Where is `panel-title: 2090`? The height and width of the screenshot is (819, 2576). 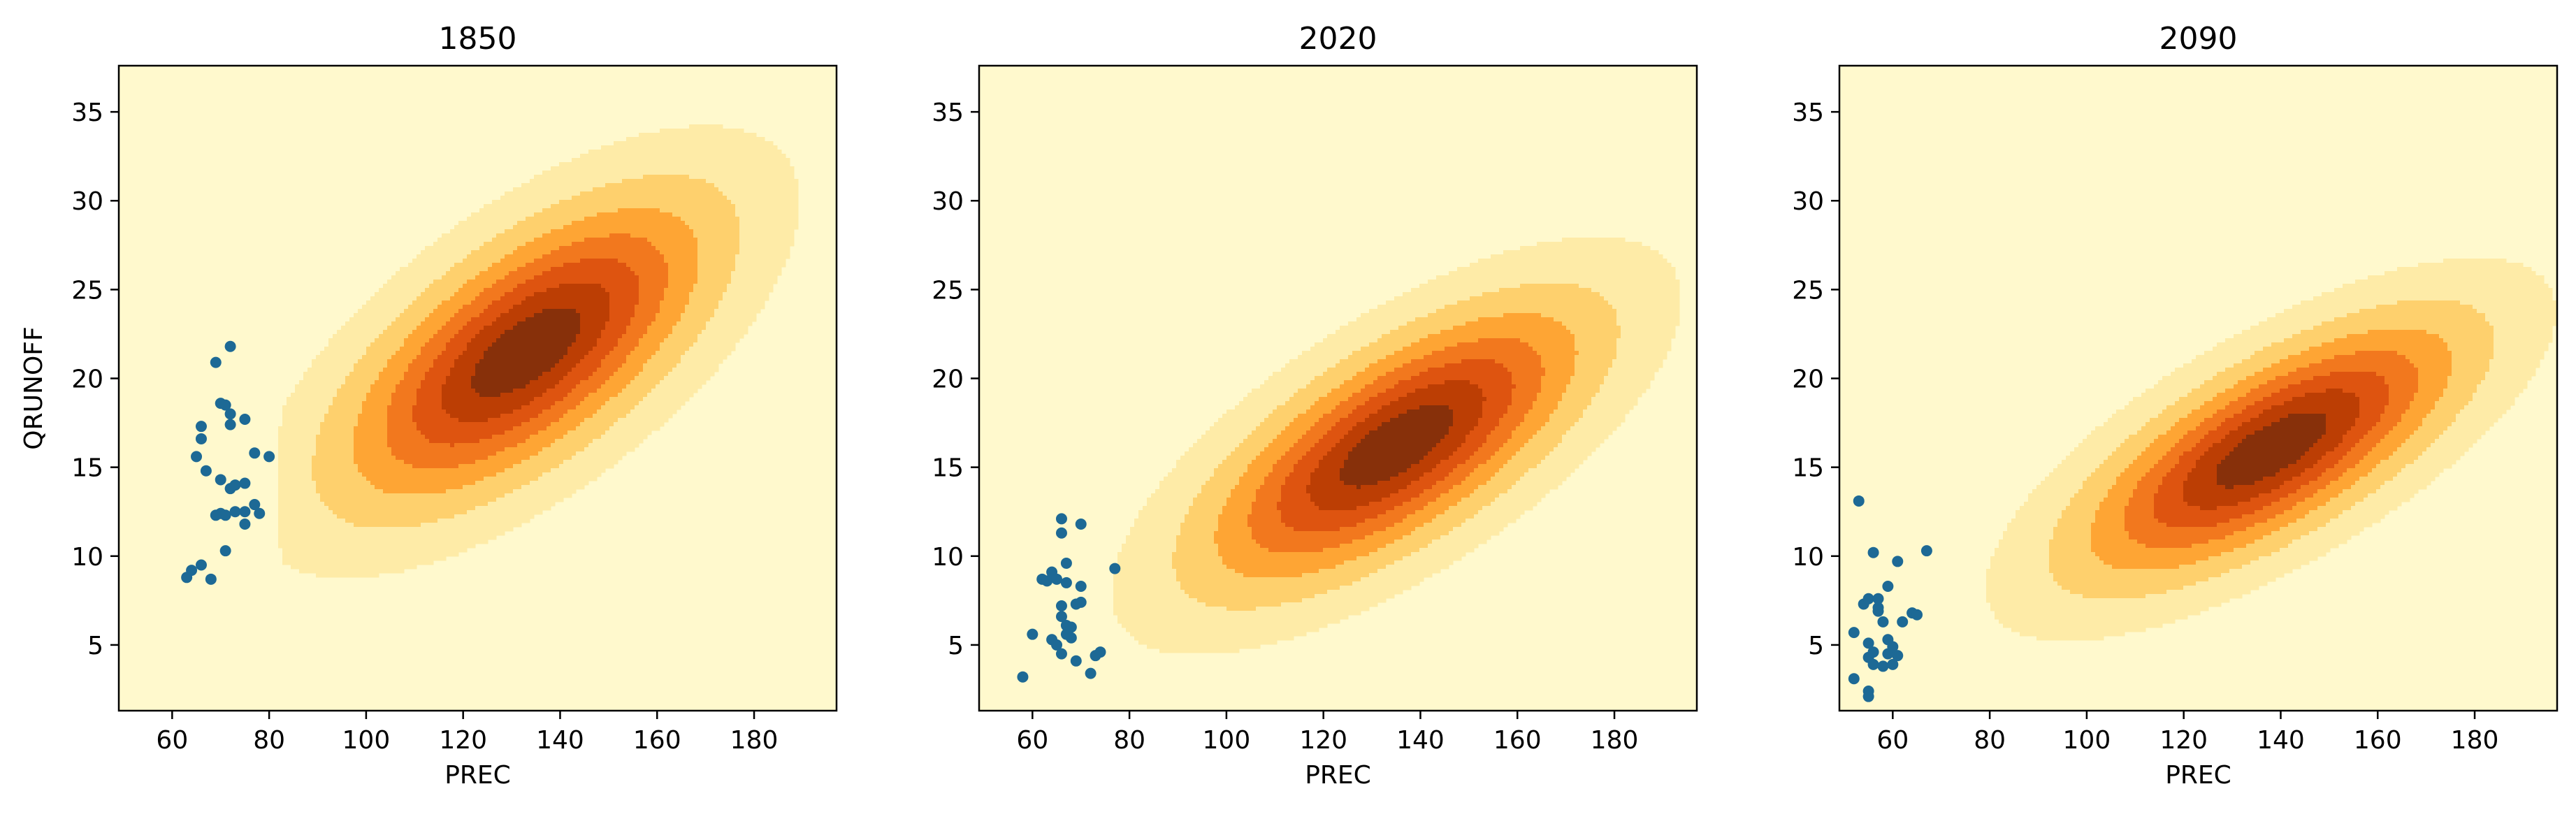 panel-title: 2090 is located at coordinates (2198, 39).